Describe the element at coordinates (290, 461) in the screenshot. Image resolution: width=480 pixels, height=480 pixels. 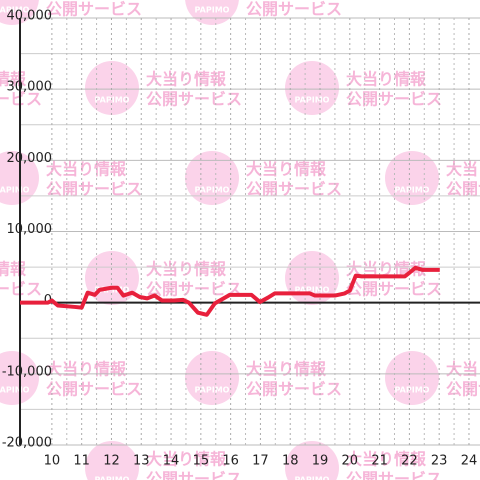
I see `x-tick-label: 18` at that location.